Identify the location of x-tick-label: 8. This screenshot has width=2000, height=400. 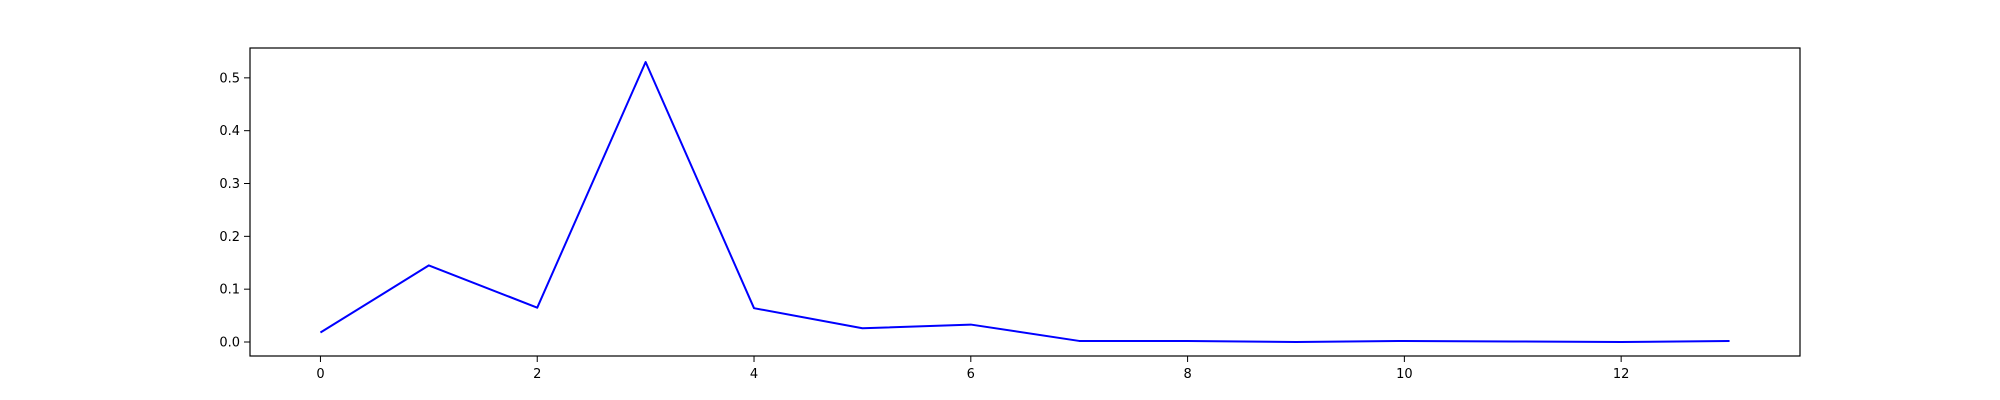
(1187, 374).